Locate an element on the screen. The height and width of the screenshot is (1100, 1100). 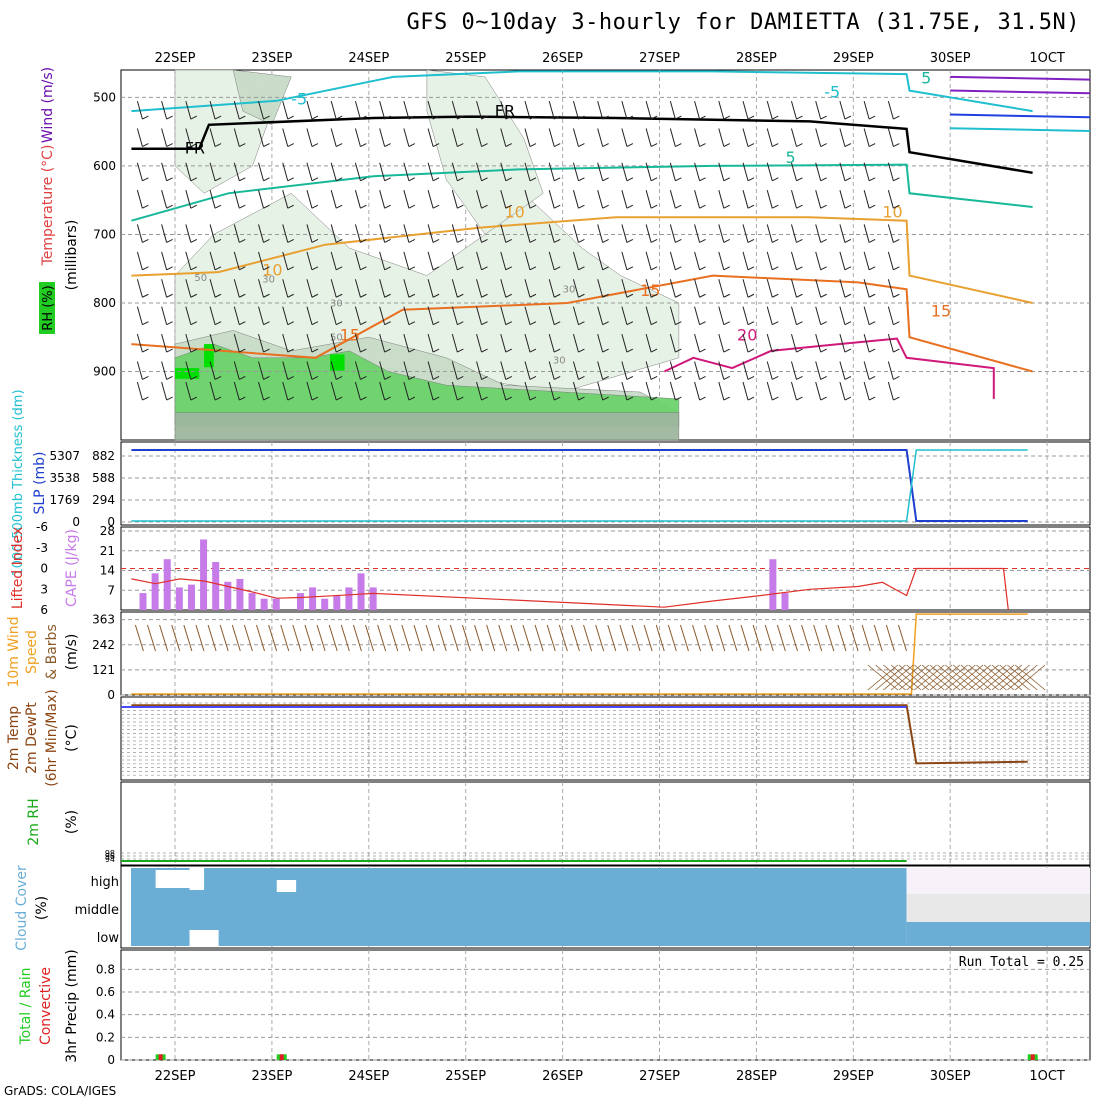
contour-label: 5 is located at coordinates (926, 78).